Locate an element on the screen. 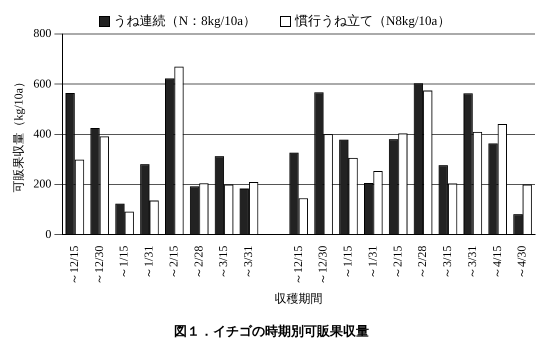  legend-label: 慣行うね立て（N8kg/10a） is located at coordinates (372, 21).